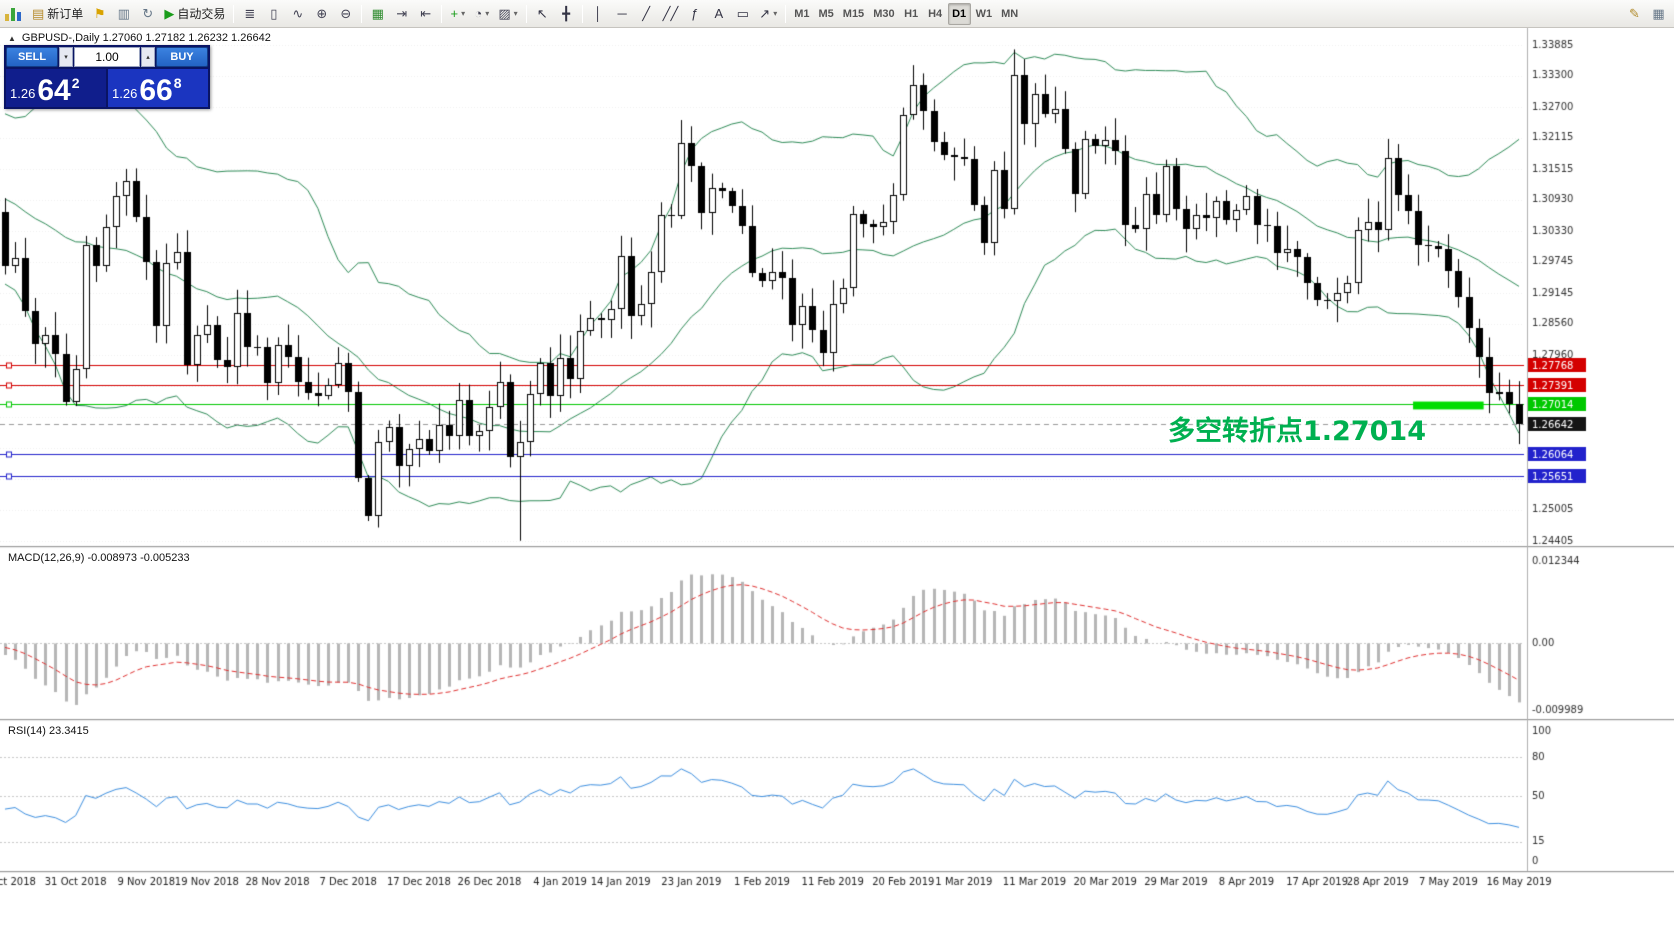 The image size is (1674, 948). Describe the element at coordinates (765, 13) in the screenshot. I see `arrows-icon: ↗` at that location.